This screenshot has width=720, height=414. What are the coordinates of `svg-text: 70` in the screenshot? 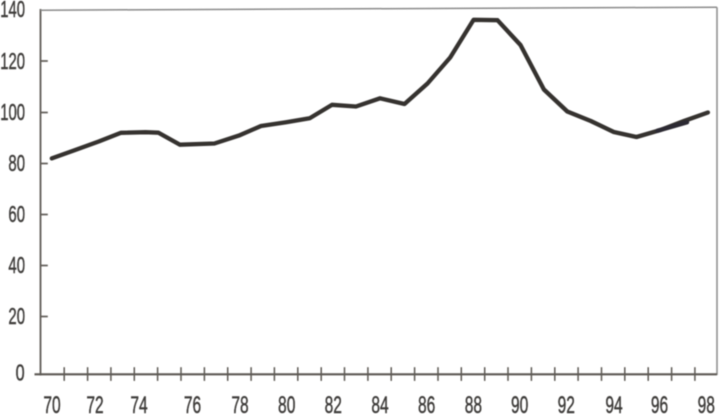 It's located at (51, 403).